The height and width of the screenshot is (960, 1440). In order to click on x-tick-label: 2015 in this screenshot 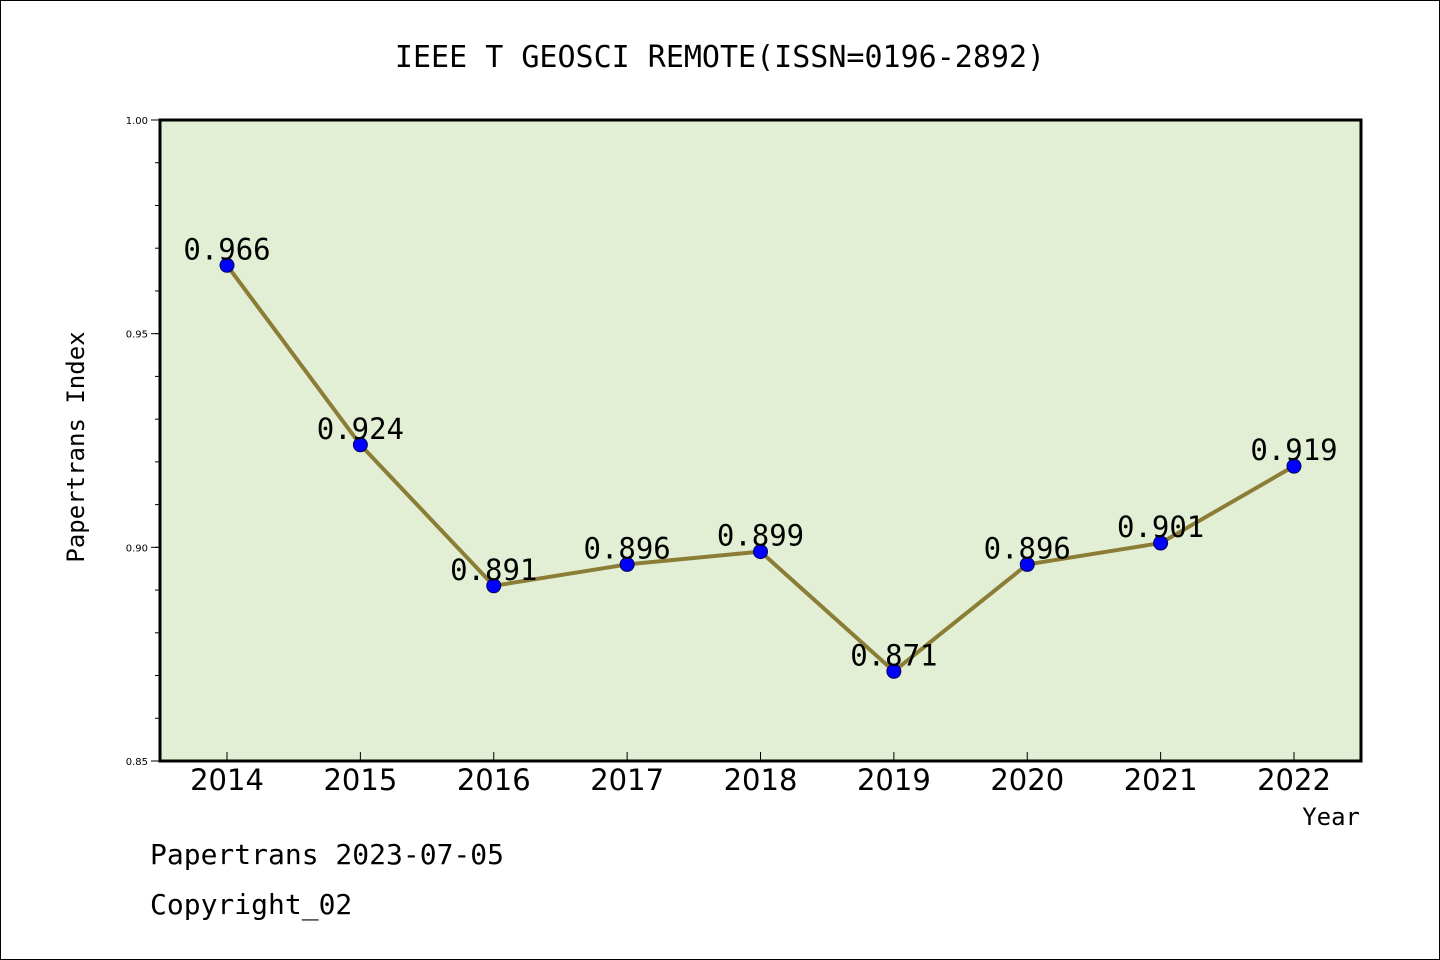, I will do `click(360, 780)`.